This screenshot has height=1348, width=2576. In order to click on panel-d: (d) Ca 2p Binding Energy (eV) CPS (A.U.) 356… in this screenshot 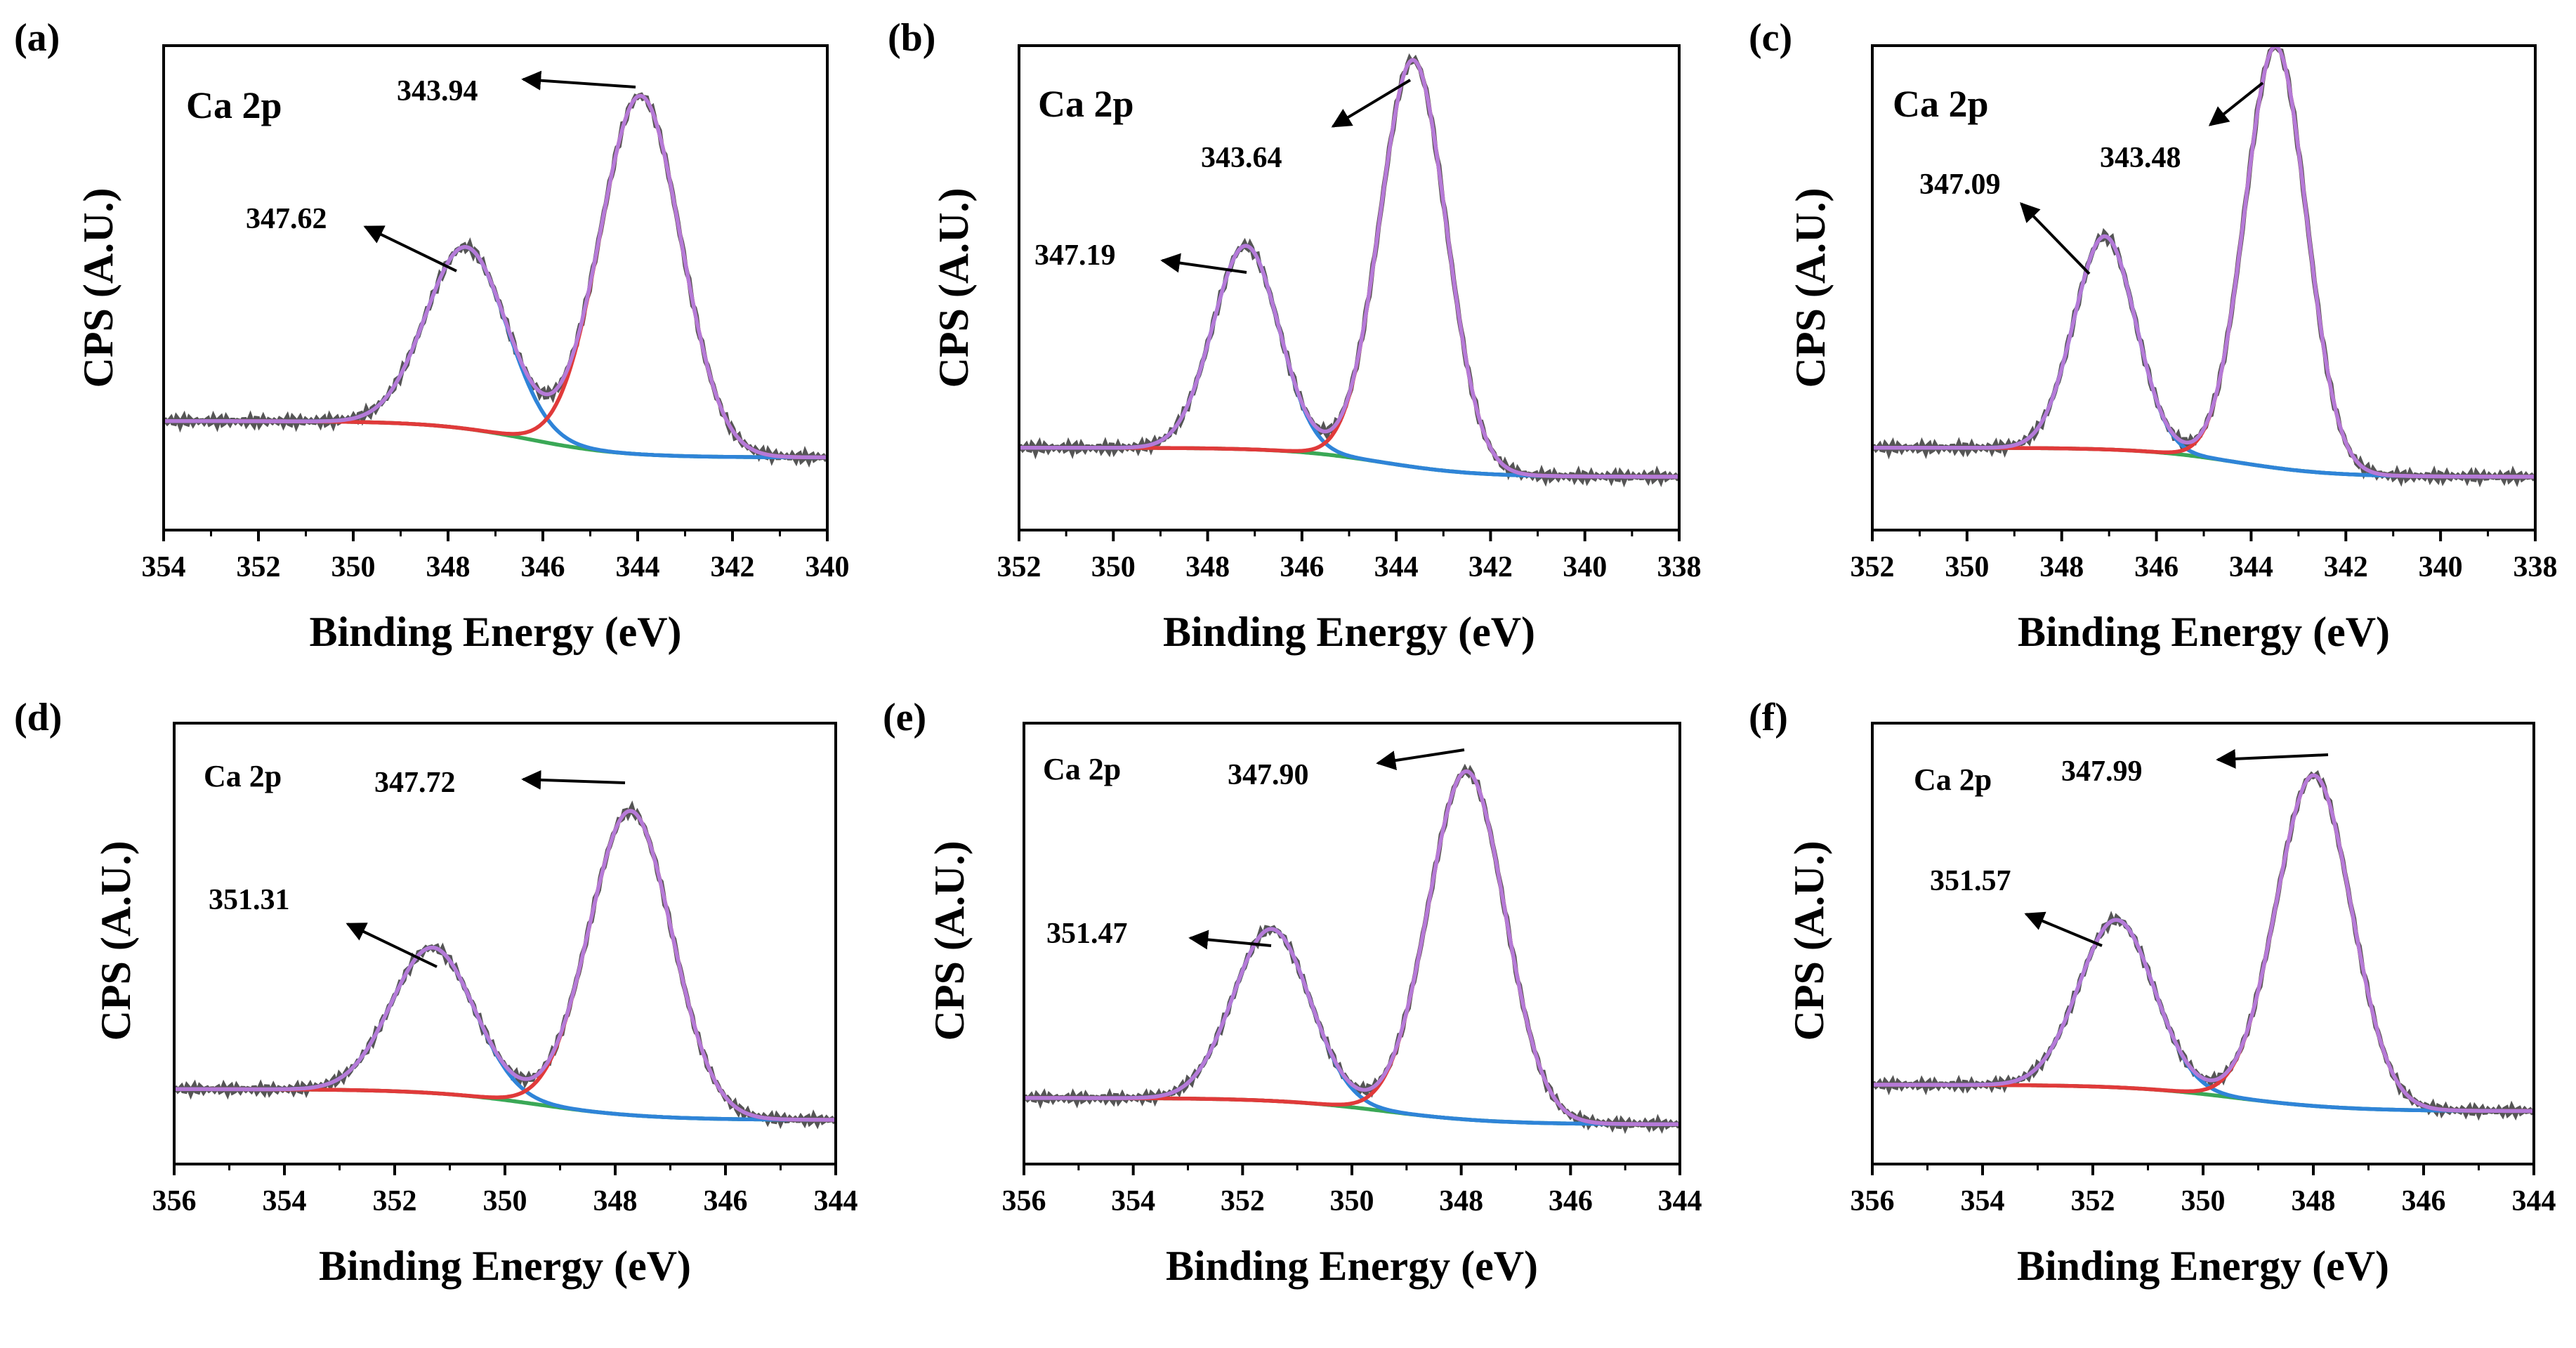, I will do `click(436, 992)`.